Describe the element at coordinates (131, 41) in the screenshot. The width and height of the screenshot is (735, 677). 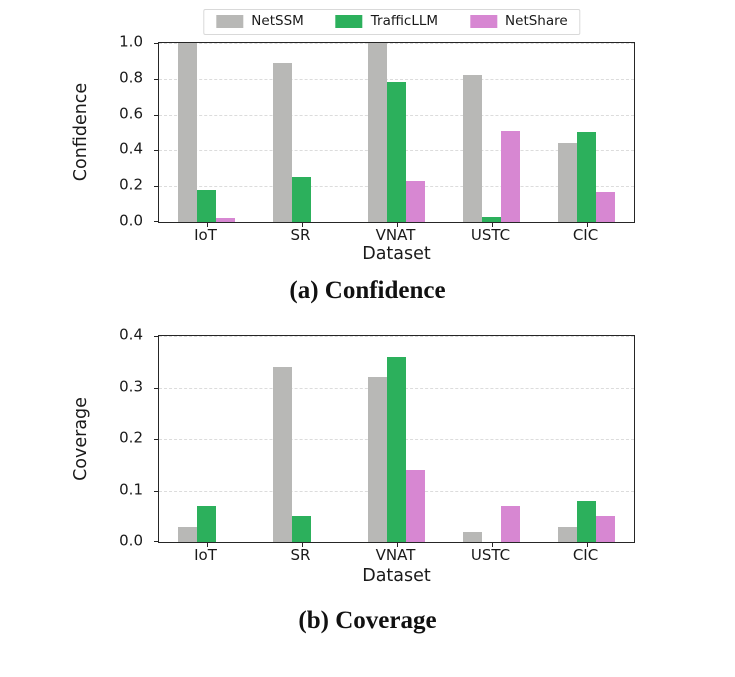
I see `y-tick-label: 1.0` at that location.